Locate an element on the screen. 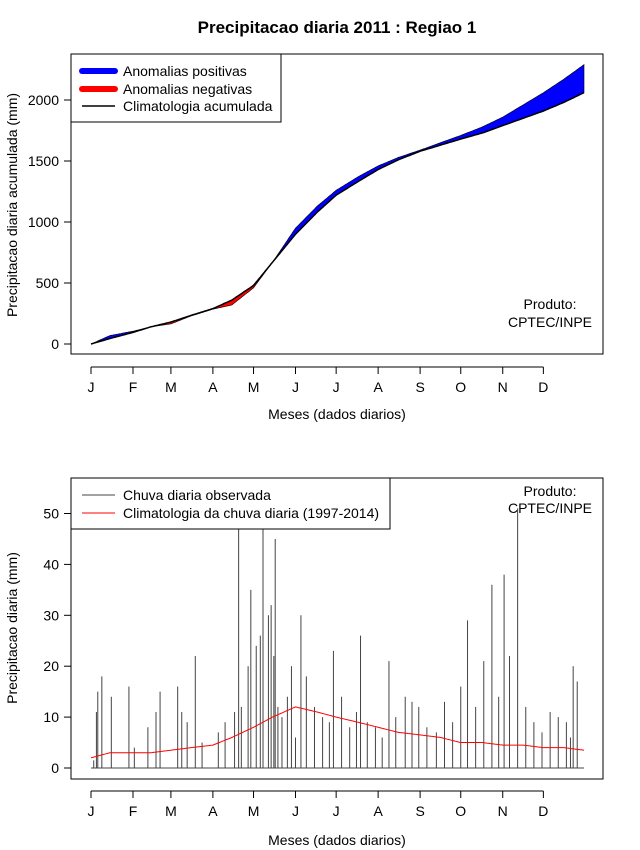 The image size is (640, 850). legend-label-daily-climatology: Climatologia da chuva diaria (1997-2014) is located at coordinates (251, 513).